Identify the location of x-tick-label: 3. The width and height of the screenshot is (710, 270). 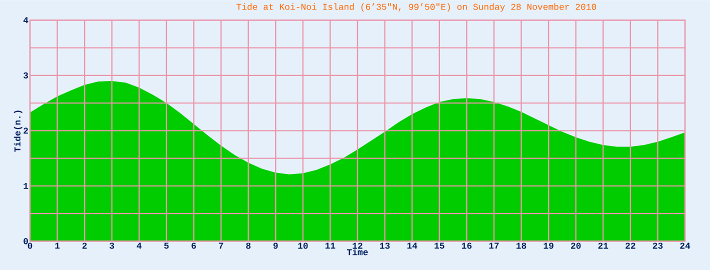
(112, 245).